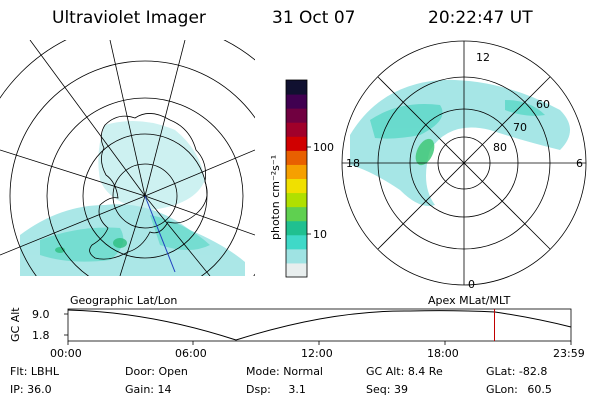 Image resolution: width=600 pixels, height=400 pixels. What do you see at coordinates (500, 147) in the screenshot?
I see `mlat-label-80: 80` at bounding box center [500, 147].